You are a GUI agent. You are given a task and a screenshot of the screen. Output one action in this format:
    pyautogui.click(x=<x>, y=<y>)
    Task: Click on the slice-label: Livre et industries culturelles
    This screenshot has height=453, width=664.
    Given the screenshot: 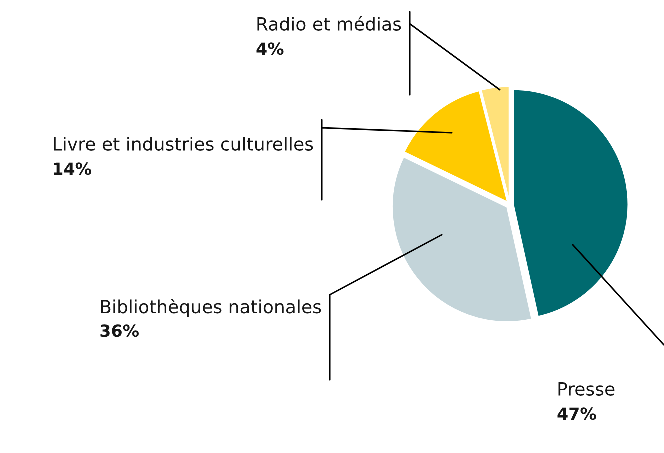 What is the action you would take?
    pyautogui.click(x=184, y=144)
    